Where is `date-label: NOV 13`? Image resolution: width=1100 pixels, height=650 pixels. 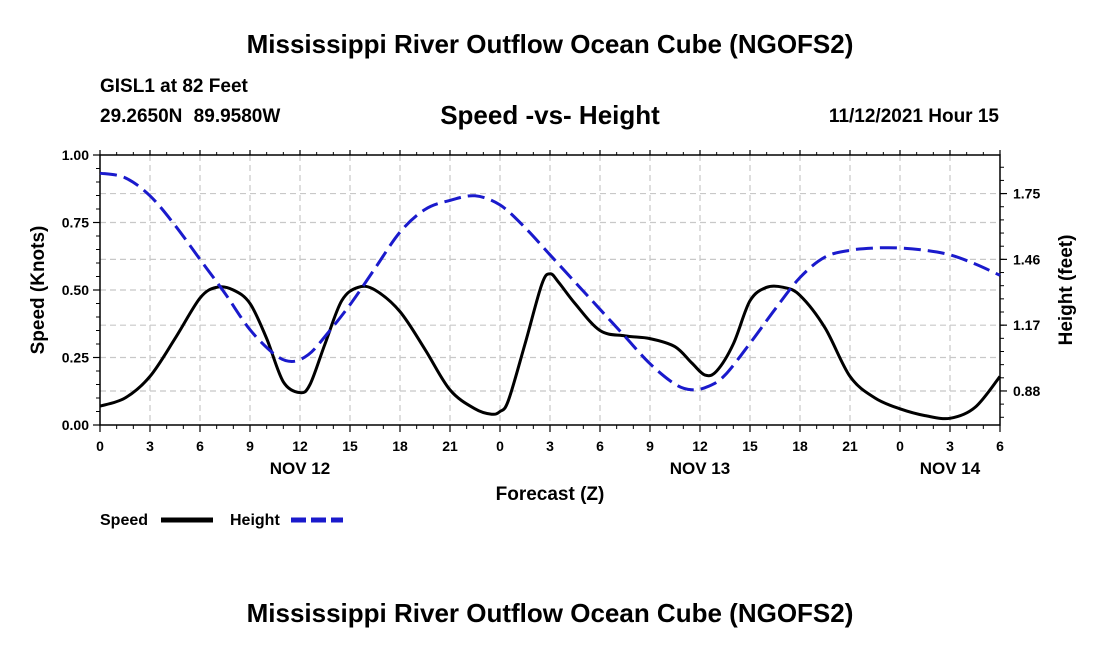
date-label: NOV 13 is located at coordinates (700, 468).